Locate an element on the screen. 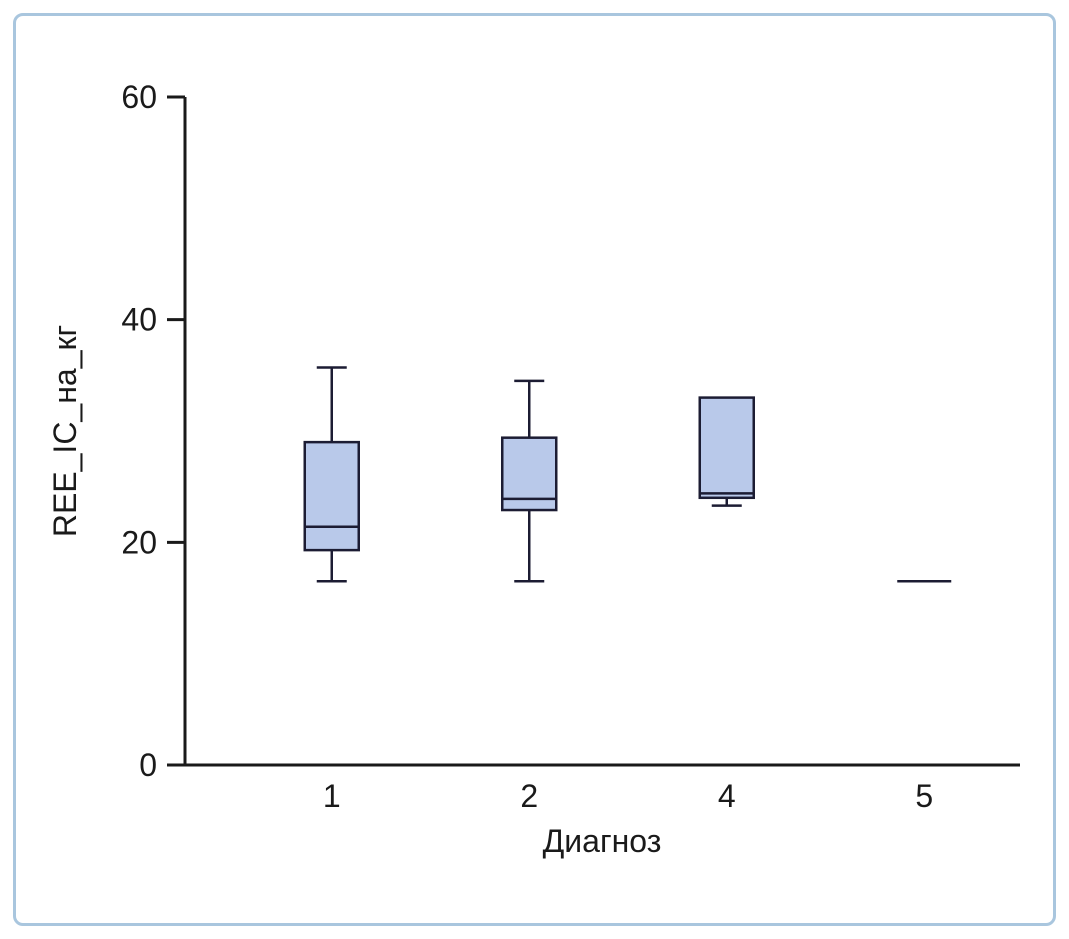 Image resolution: width=1069 pixels, height=939 pixels. x-tick-label: 1 is located at coordinates (332, 796).